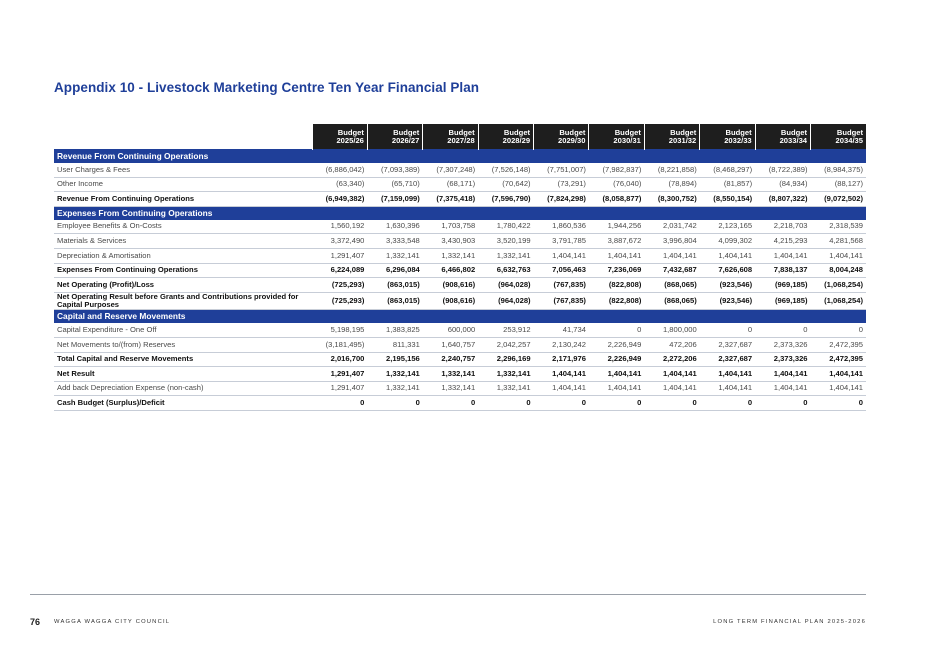 This screenshot has width=928, height=656. I want to click on value-cell: 6,466,802, so click(450, 271).